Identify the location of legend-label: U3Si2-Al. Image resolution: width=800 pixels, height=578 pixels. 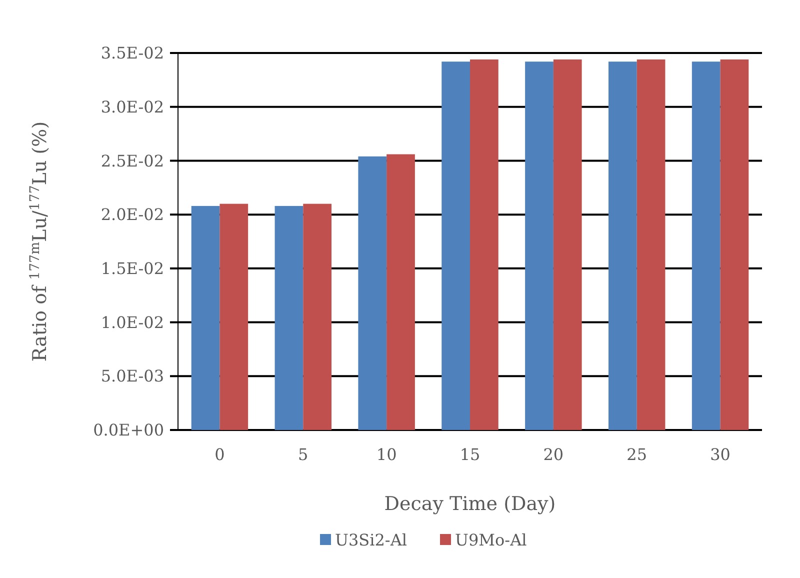
(371, 540).